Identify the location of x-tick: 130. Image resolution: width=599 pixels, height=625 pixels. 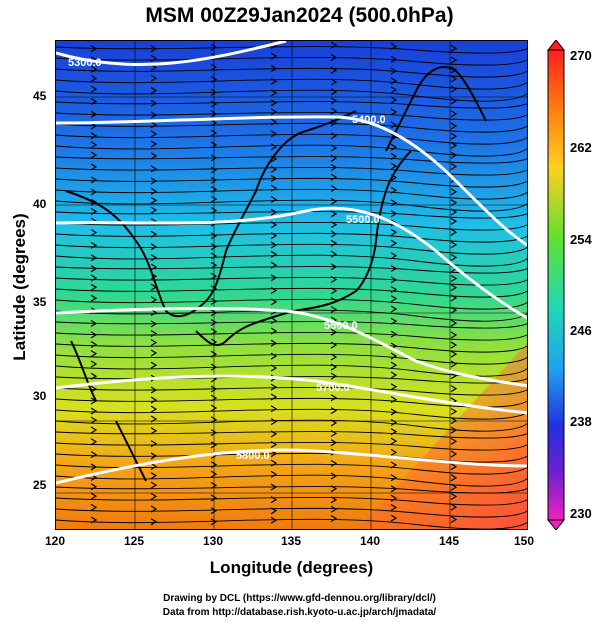
(213, 541).